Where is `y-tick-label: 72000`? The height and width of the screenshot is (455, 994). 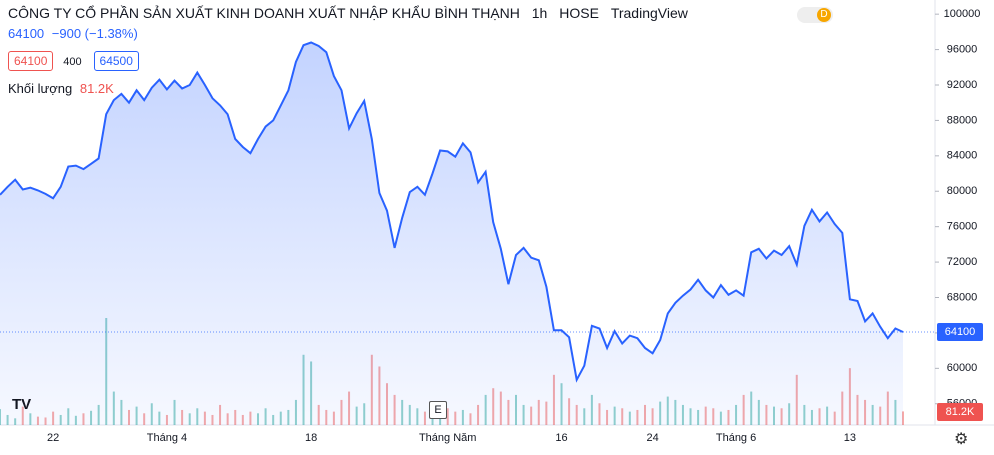 y-tick-label: 72000 is located at coordinates (962, 262).